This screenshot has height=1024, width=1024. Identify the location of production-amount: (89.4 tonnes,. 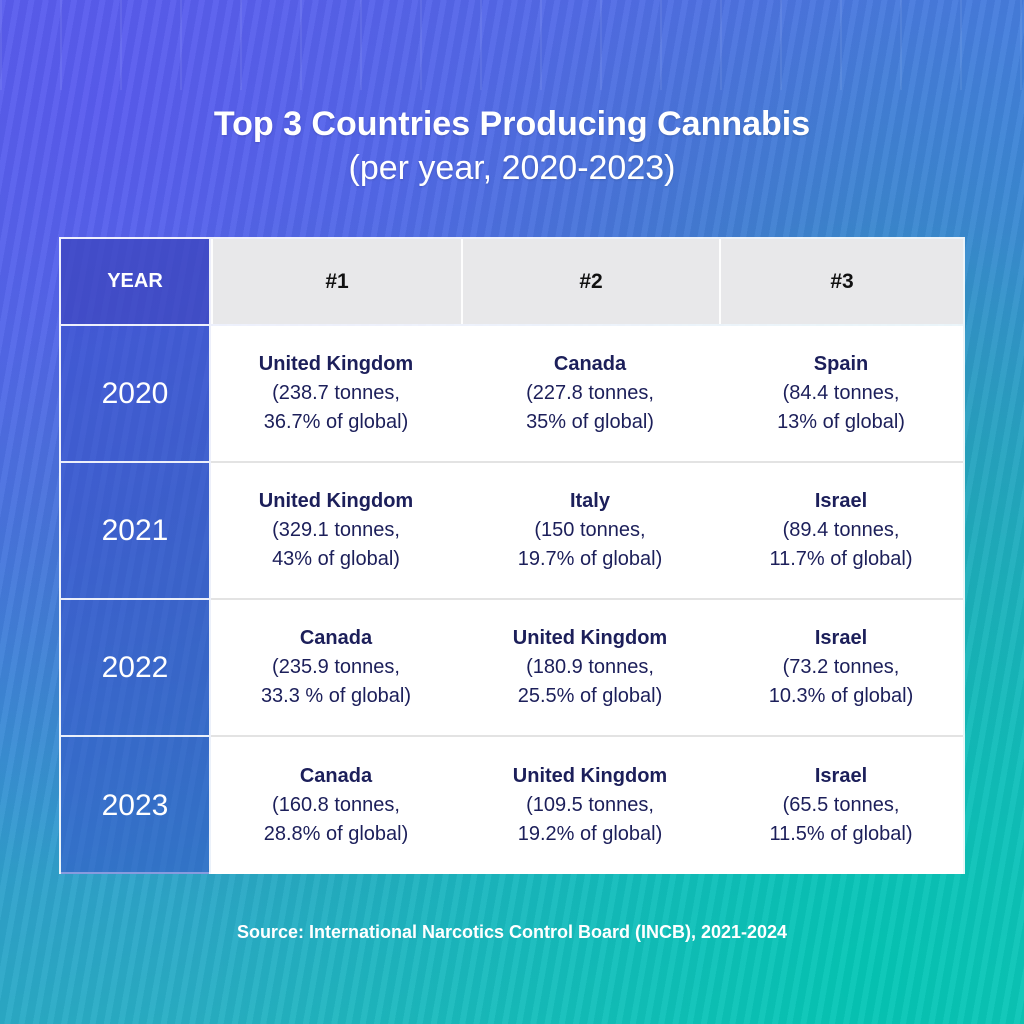
(841, 530).